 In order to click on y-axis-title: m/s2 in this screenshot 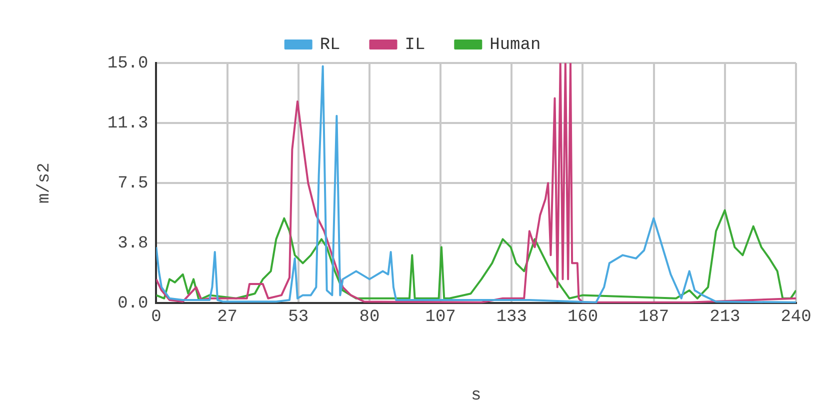, I will do `click(45, 183)`.